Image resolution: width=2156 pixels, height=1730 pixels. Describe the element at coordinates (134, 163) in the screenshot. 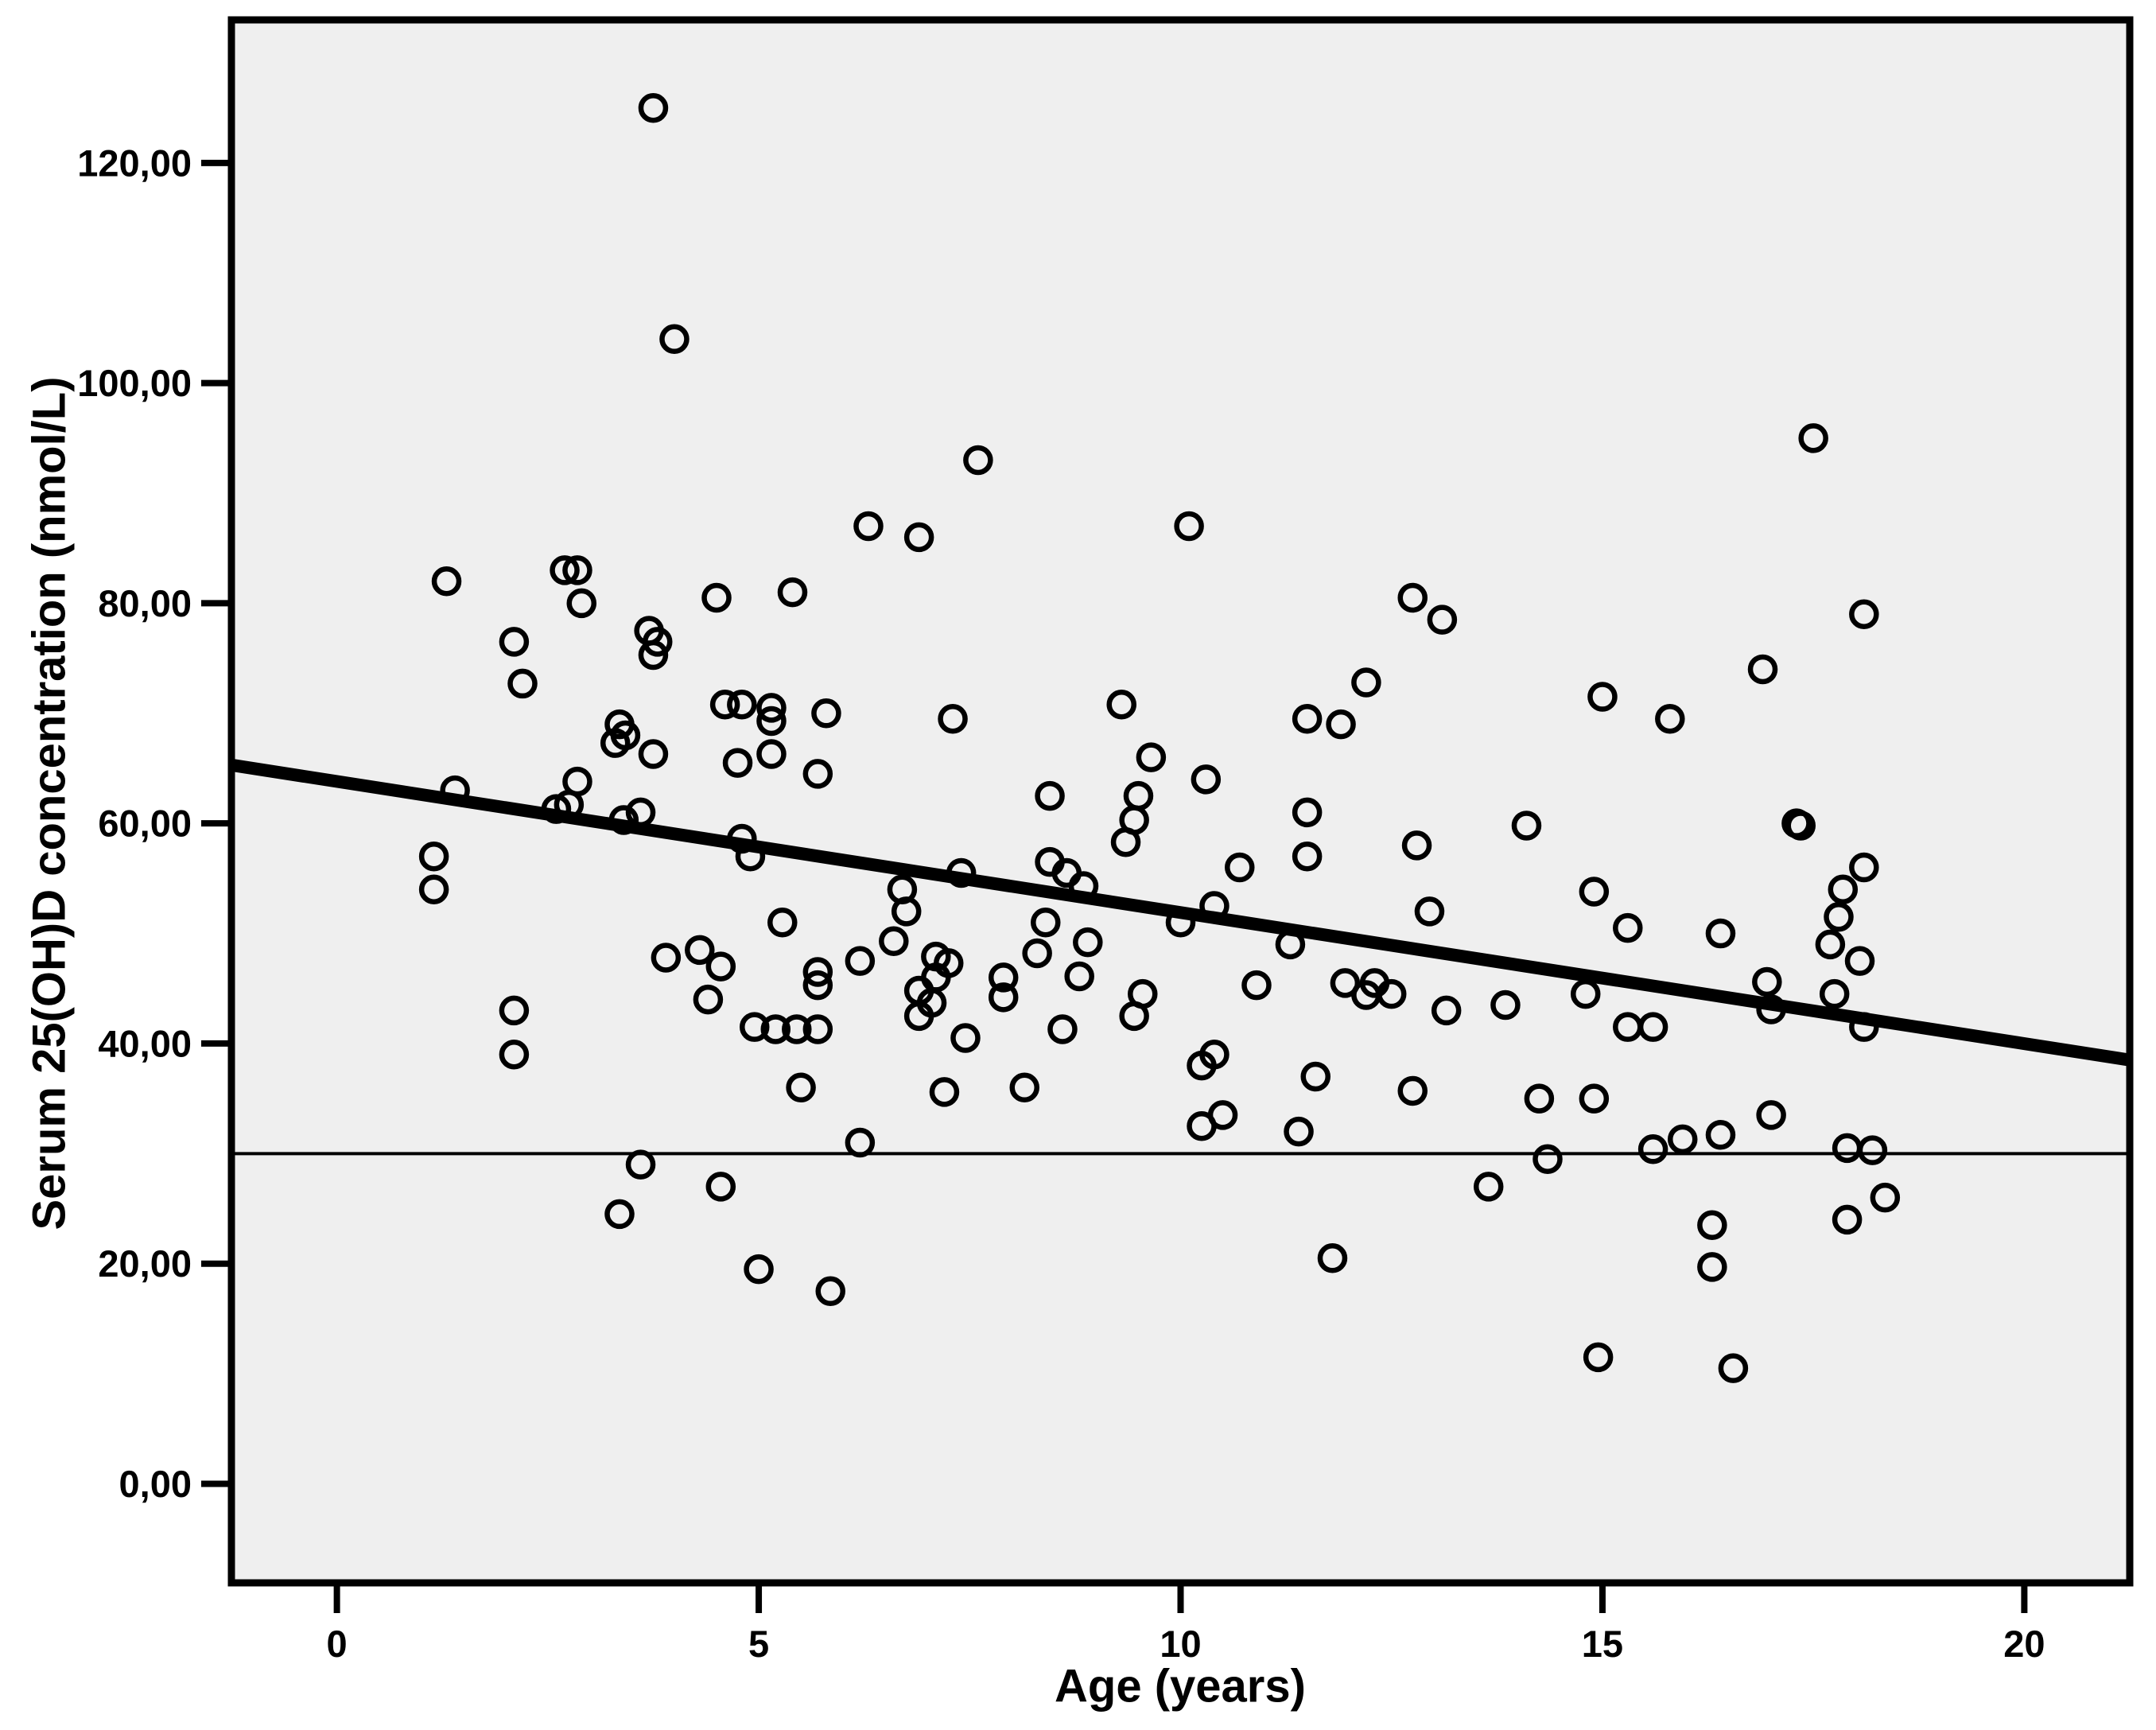

I see `y-tick-label: 120,00` at that location.